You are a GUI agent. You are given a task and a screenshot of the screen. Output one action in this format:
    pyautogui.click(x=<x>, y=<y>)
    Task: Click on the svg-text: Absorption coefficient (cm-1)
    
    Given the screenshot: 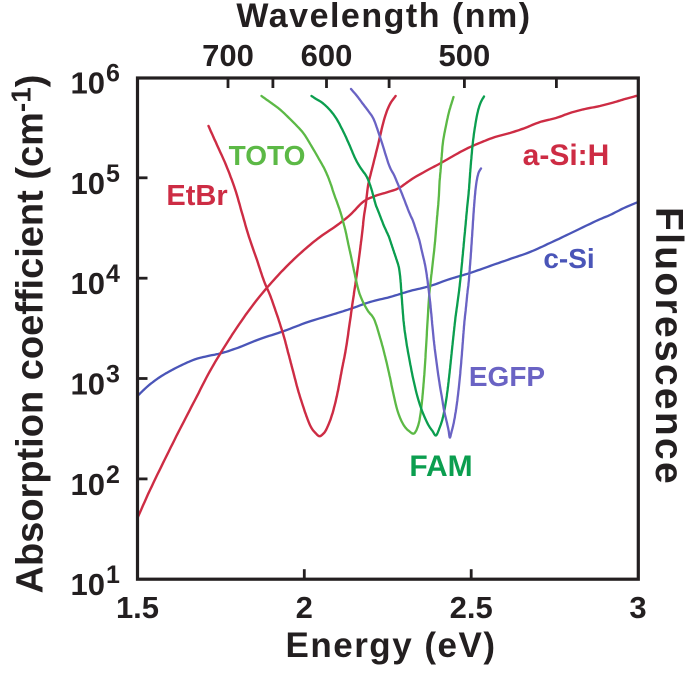 What is the action you would take?
    pyautogui.click(x=29, y=334)
    